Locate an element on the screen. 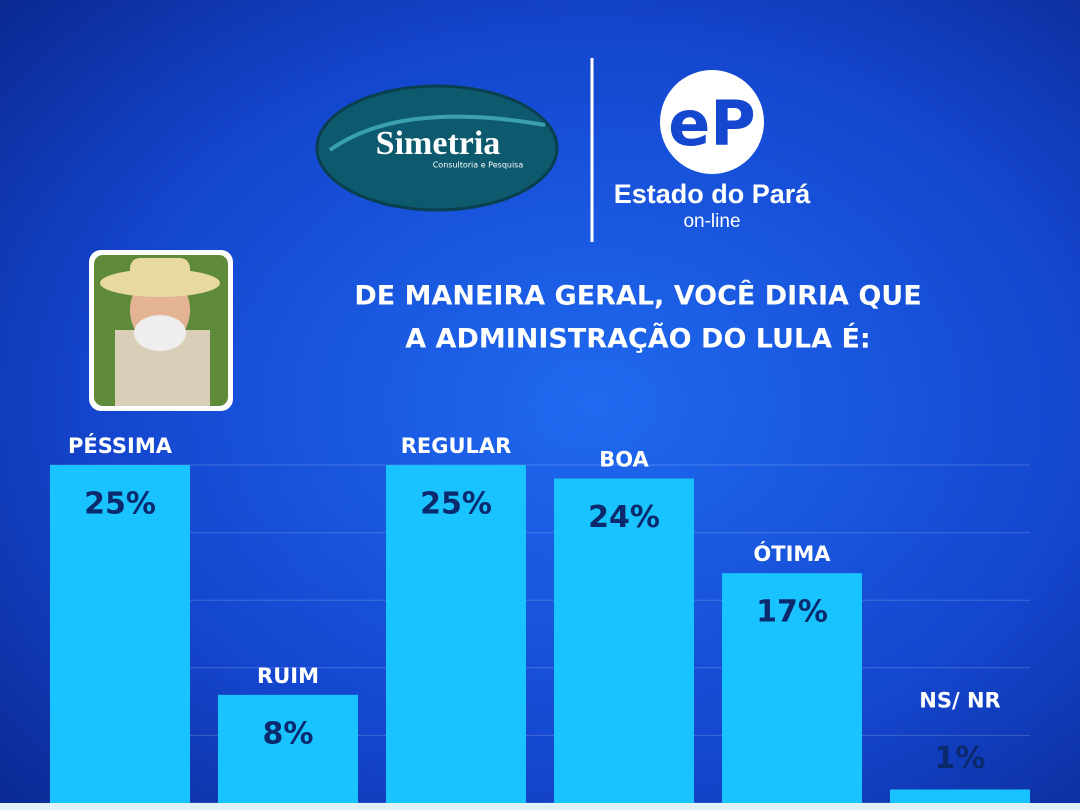  chart-title: DE MANEIRA GERAL, VOCÊ DIRIA QUE is located at coordinates (637, 296).